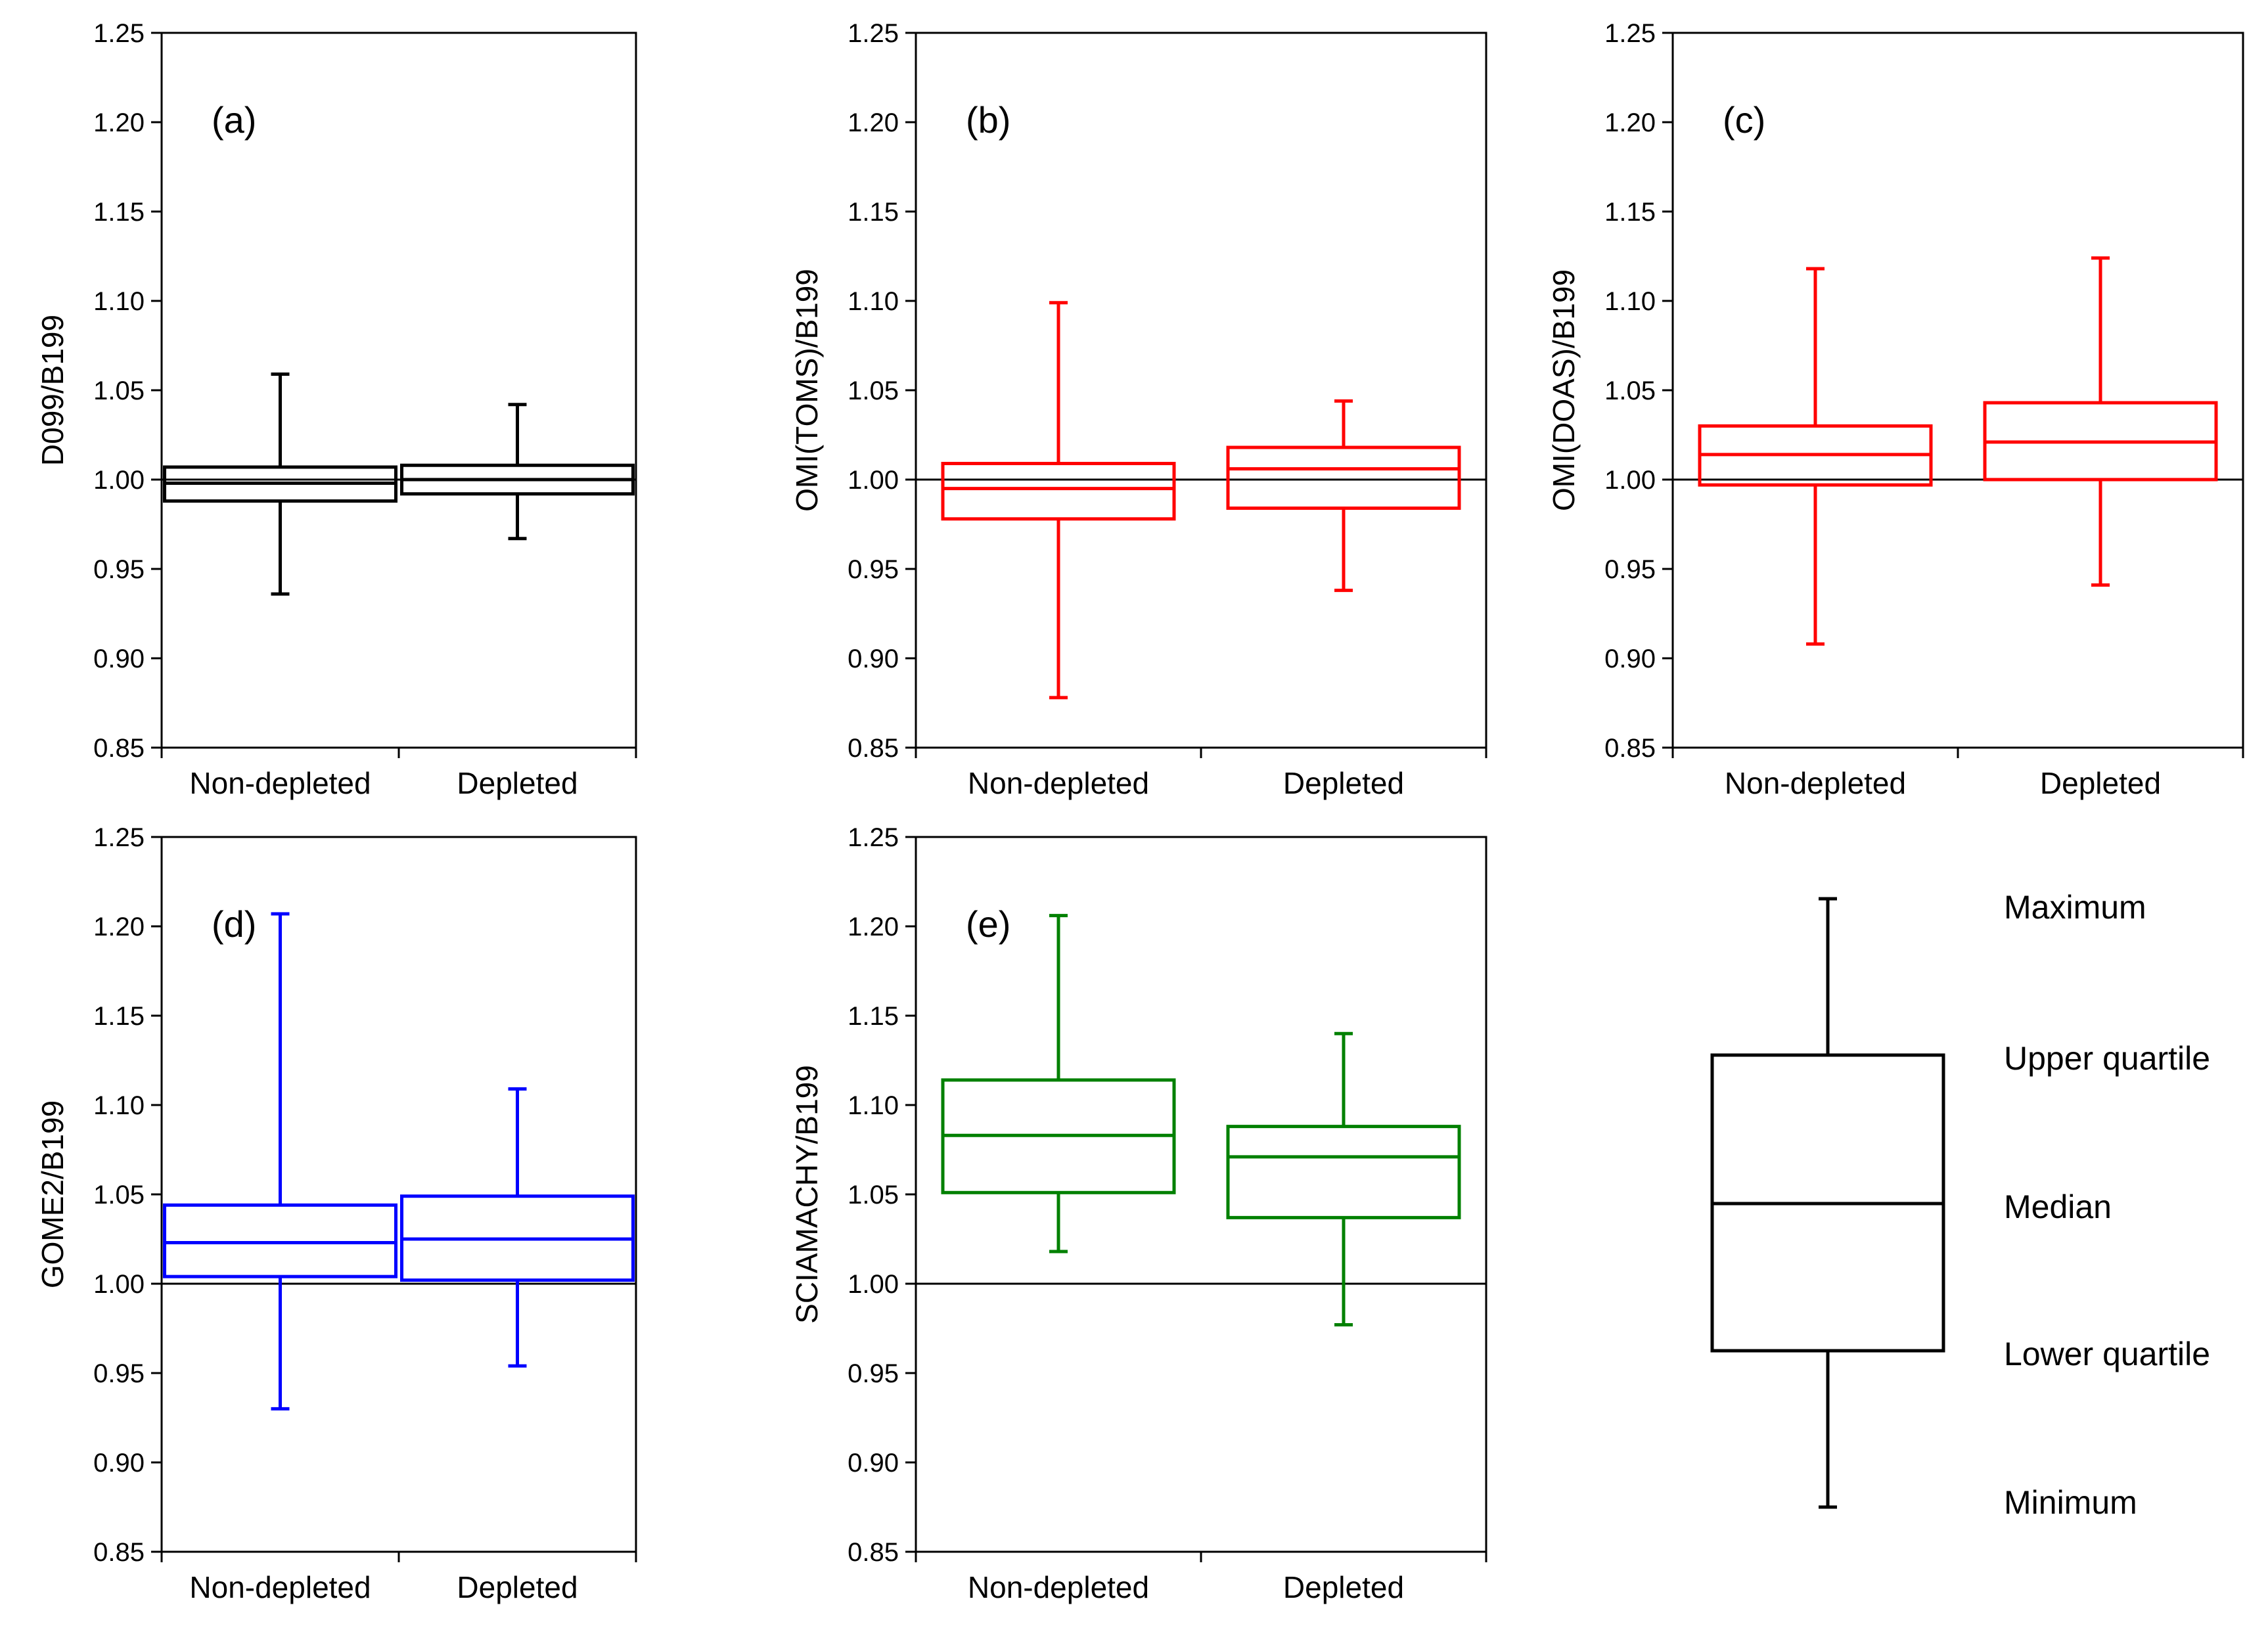  I want to click on legend-label-min: Minimum, so click(2070, 1502).